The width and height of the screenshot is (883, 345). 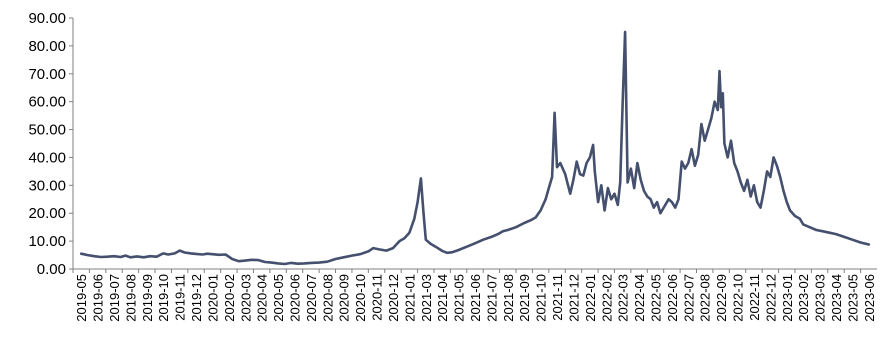 I want to click on x-tick: 2021-09, so click(x=523, y=295).